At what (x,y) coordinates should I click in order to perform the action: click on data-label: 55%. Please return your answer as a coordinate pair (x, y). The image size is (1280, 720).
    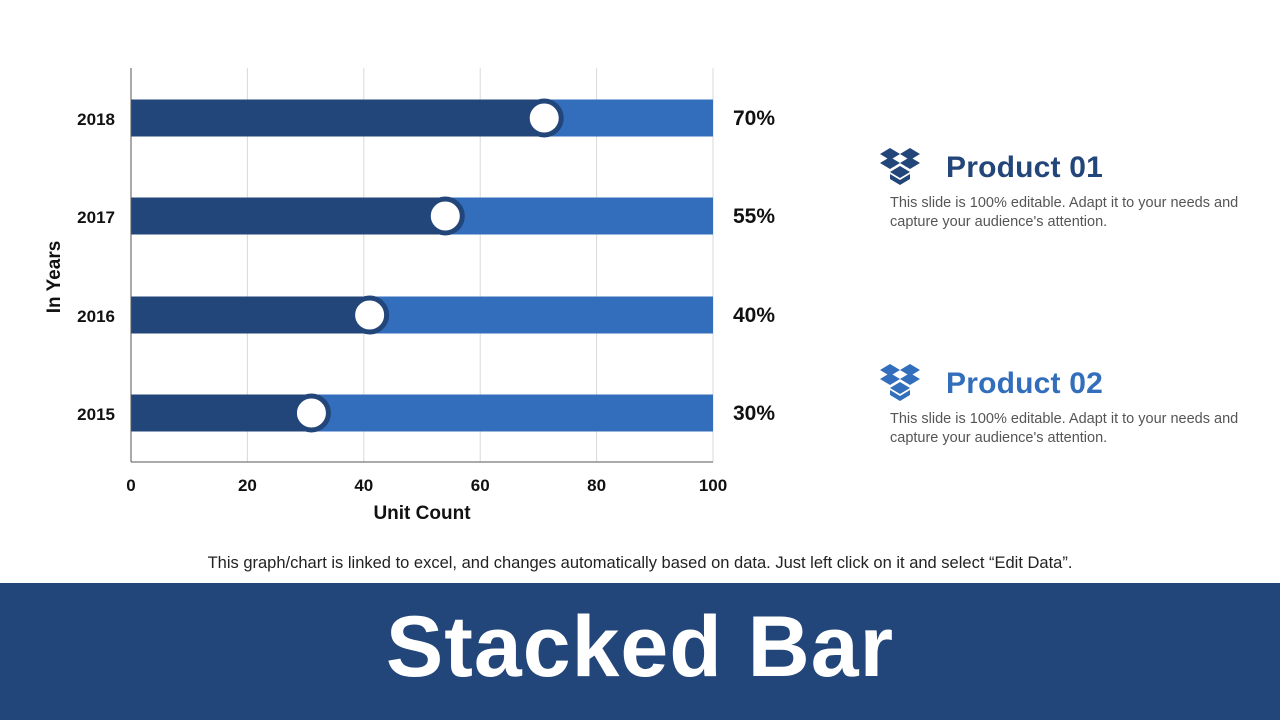
    Looking at the image, I should click on (754, 216).